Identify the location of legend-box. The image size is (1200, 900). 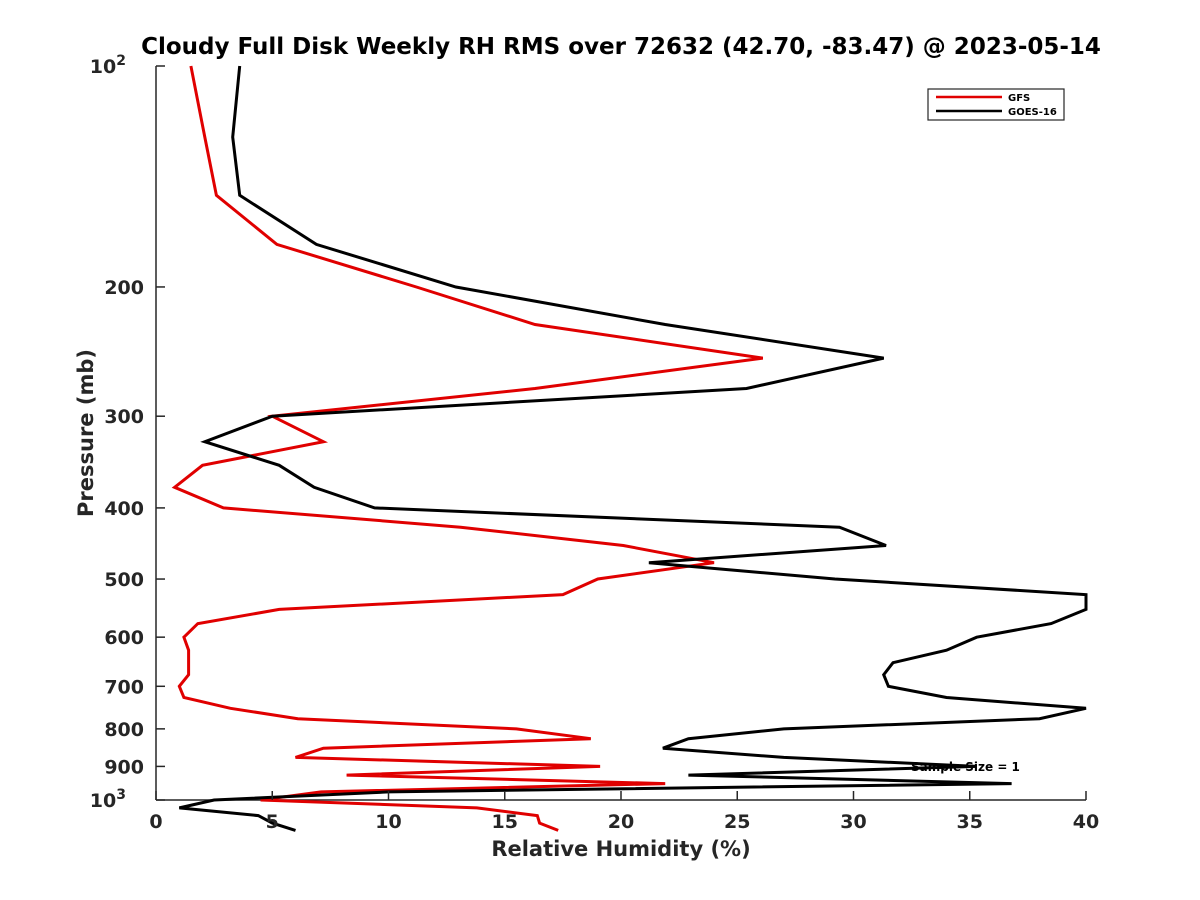
(996, 104).